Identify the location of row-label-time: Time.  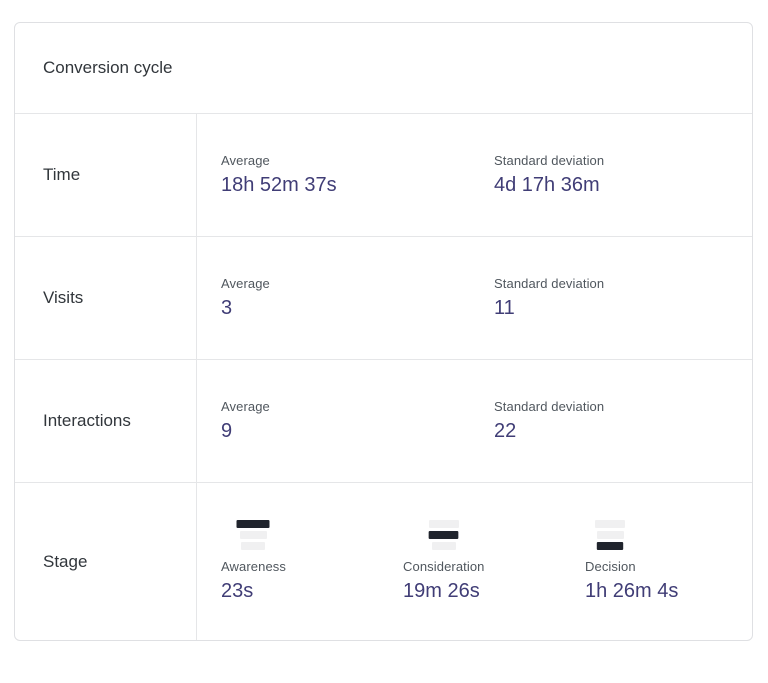
(106, 175).